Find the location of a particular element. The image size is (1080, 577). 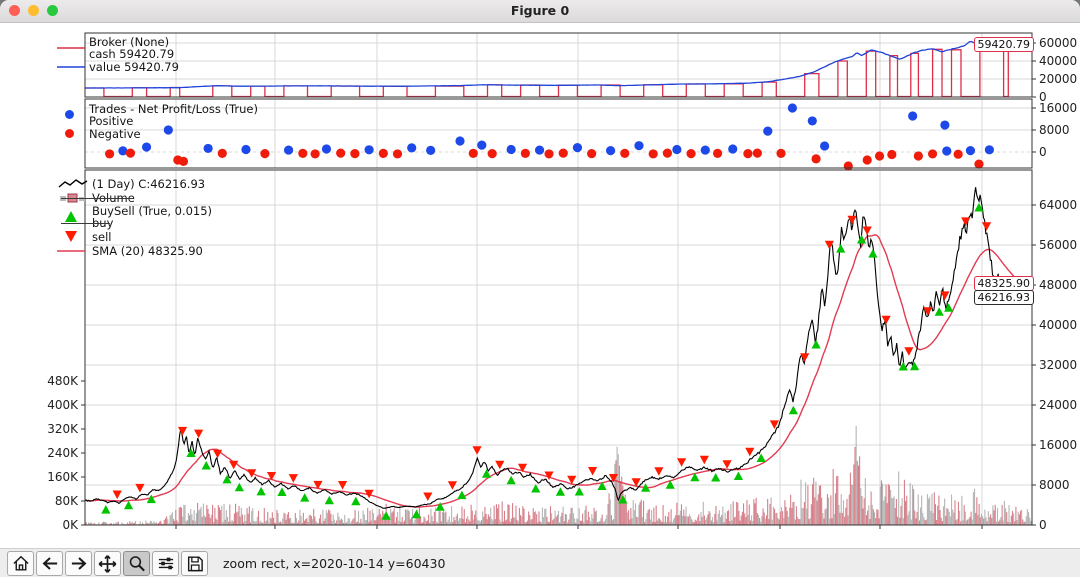

buy-legend-marker is located at coordinates (71, 216).